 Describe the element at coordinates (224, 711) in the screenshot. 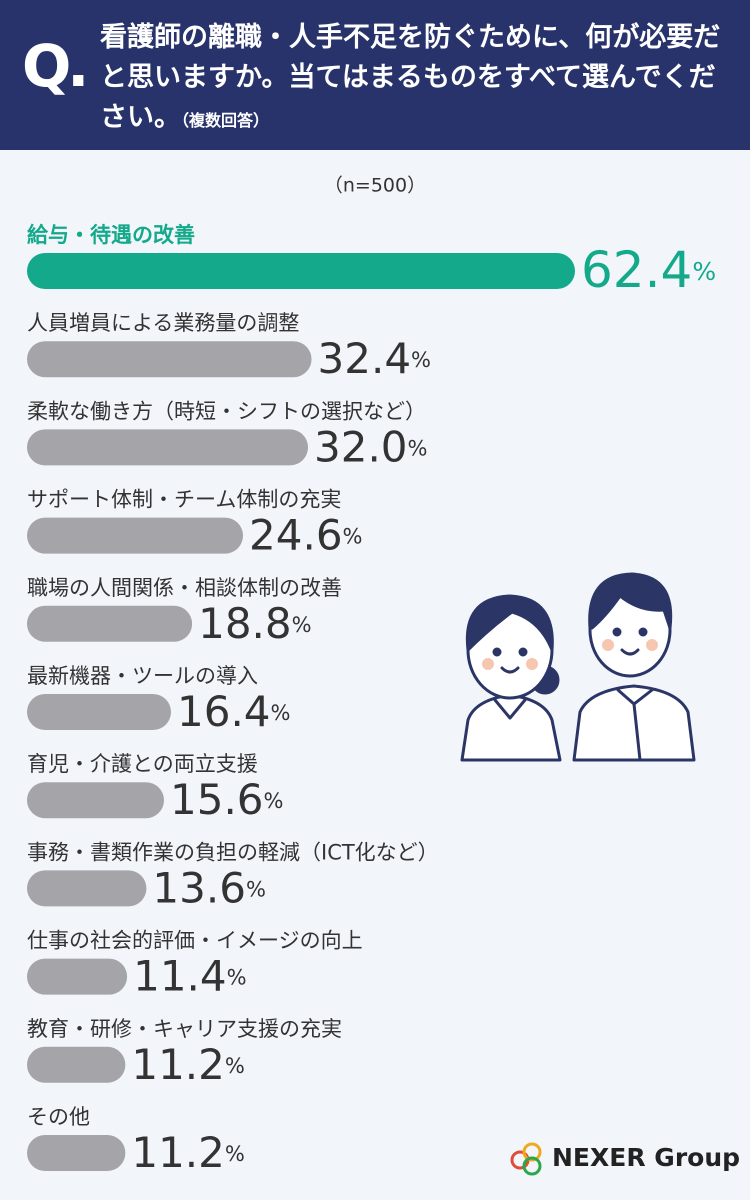

I see `value-number: 16.4` at that location.